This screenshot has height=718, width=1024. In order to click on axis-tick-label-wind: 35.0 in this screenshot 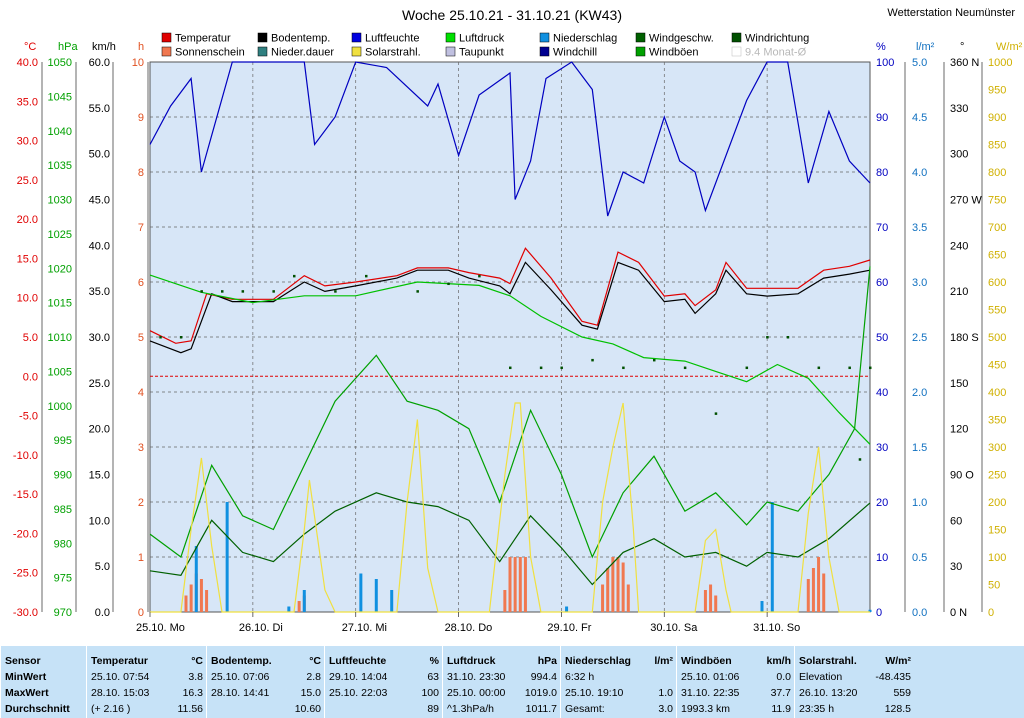, I will do `click(99, 292)`.